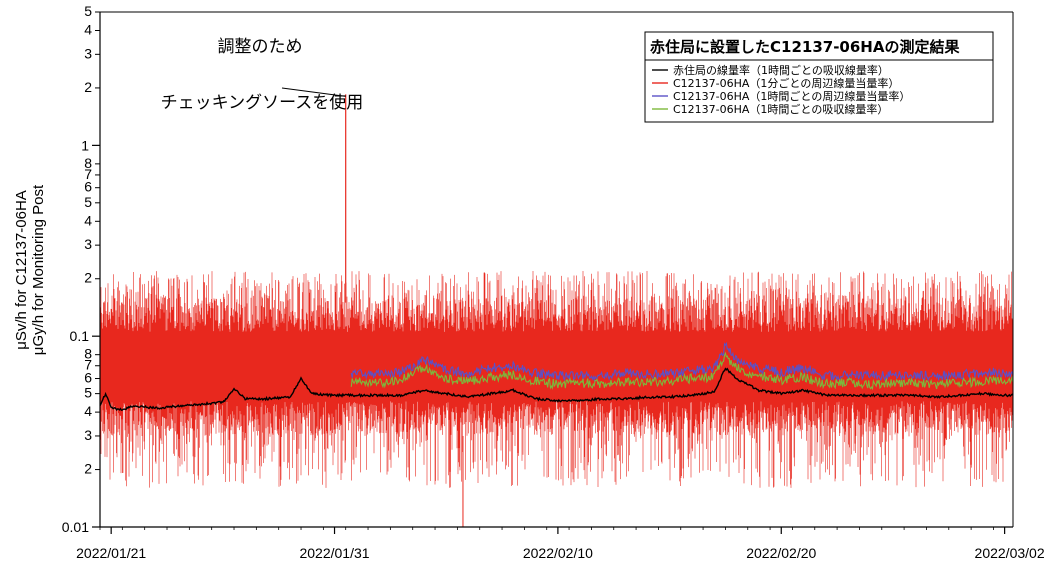 The width and height of the screenshot is (1049, 566). I want to click on y-axis-title-line1: μSv/h for C12137-06HA, so click(21, 270).